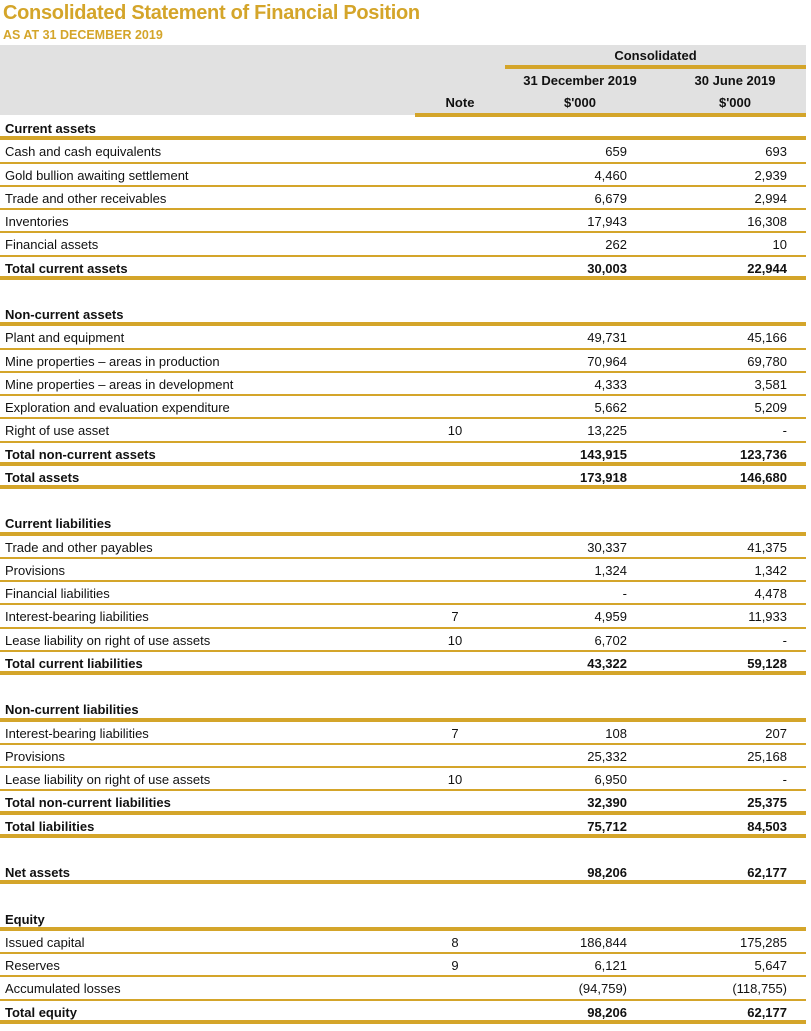 The width and height of the screenshot is (811, 1031). I want to click on value-dec-2019: 4,460, so click(610, 175).